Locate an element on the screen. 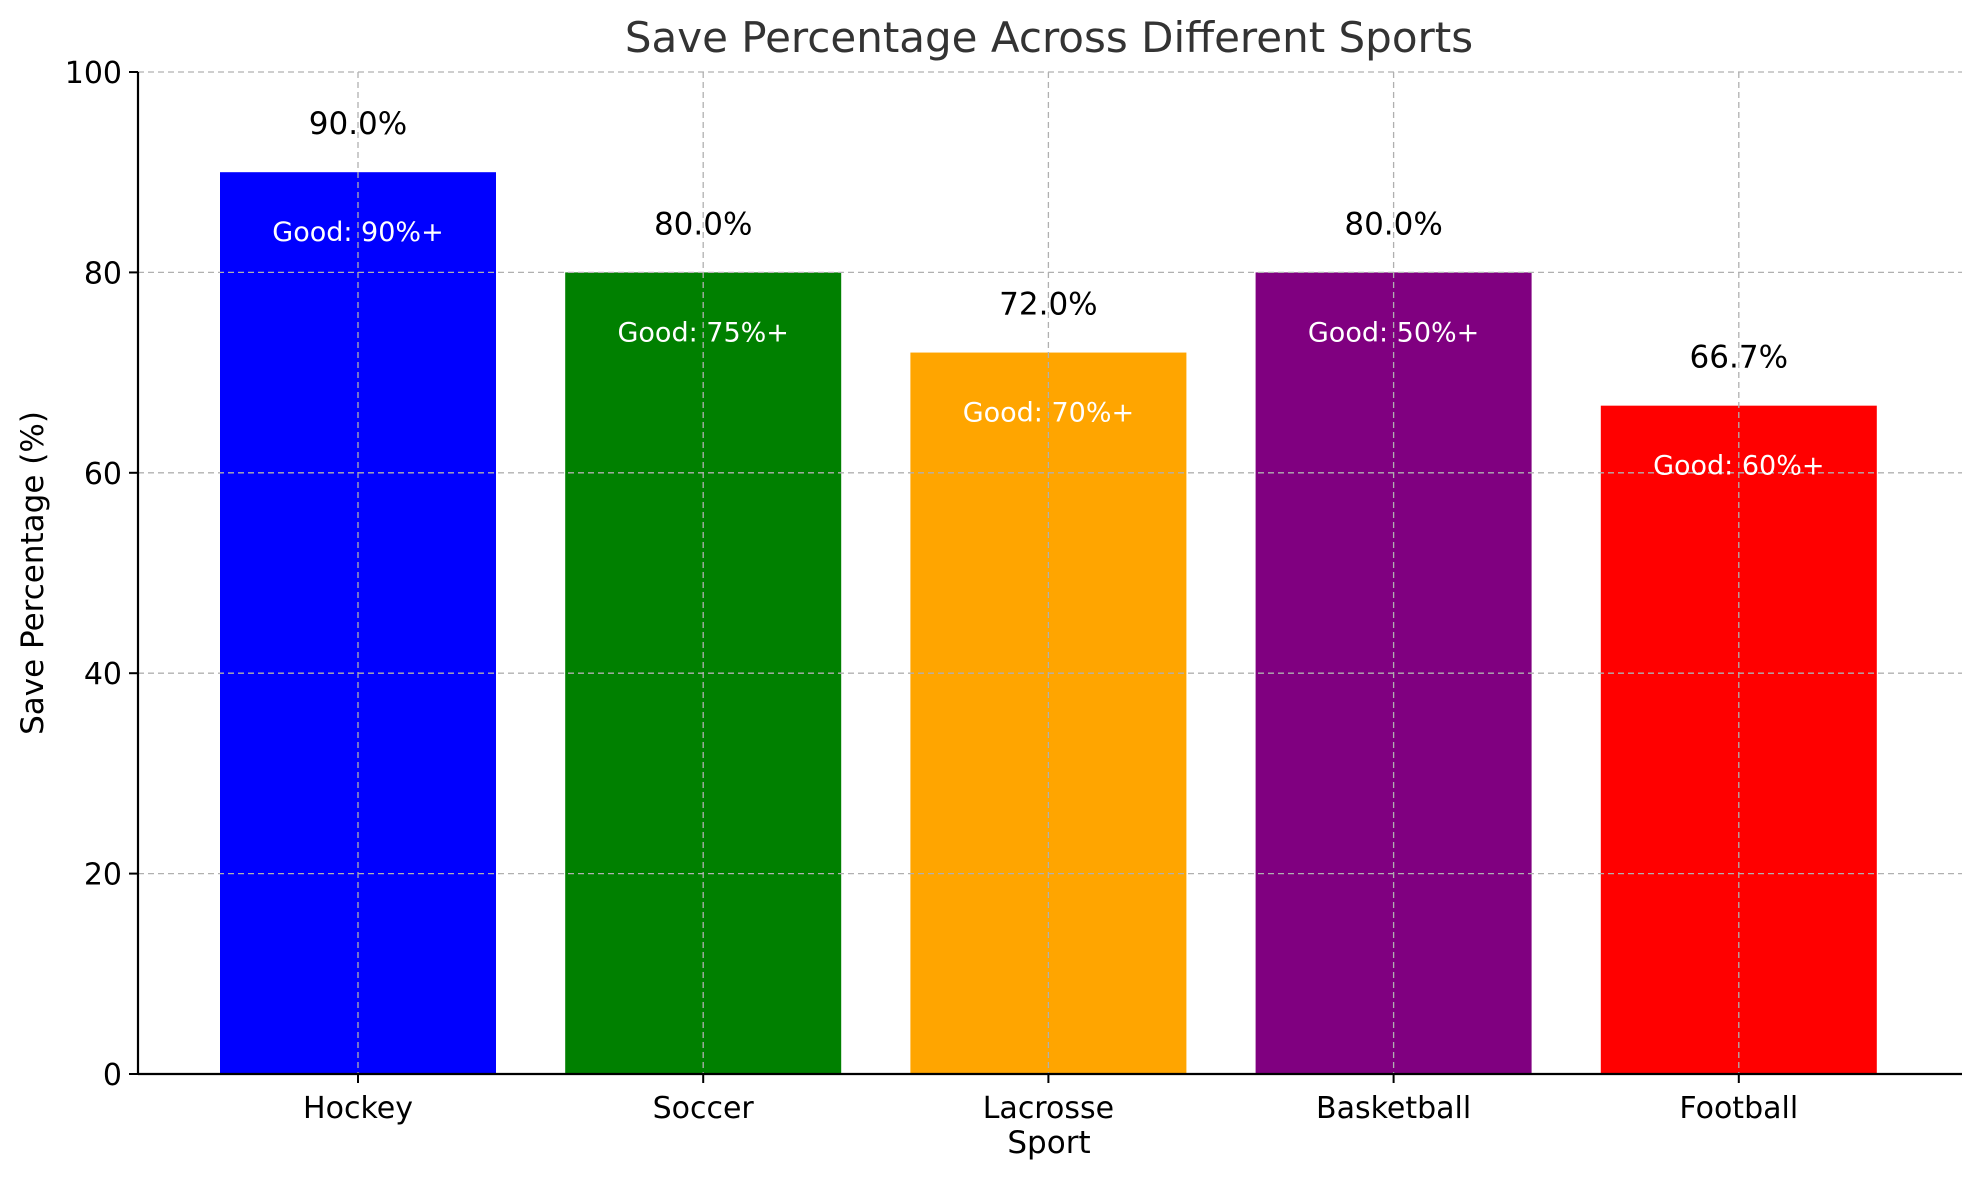  x-tick-label: Lacrosse is located at coordinates (1048, 1108).